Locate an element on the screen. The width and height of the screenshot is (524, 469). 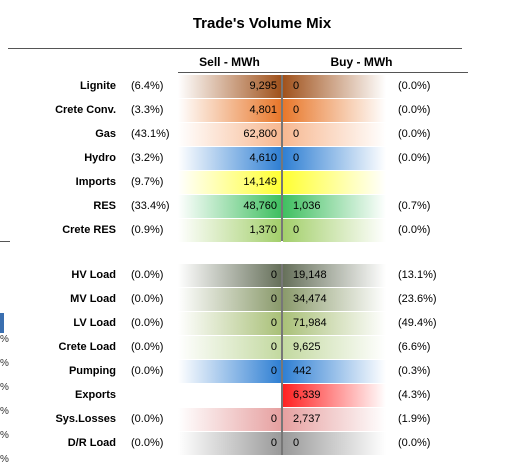
buy-value-cell: 9,625 is located at coordinates (334, 347).